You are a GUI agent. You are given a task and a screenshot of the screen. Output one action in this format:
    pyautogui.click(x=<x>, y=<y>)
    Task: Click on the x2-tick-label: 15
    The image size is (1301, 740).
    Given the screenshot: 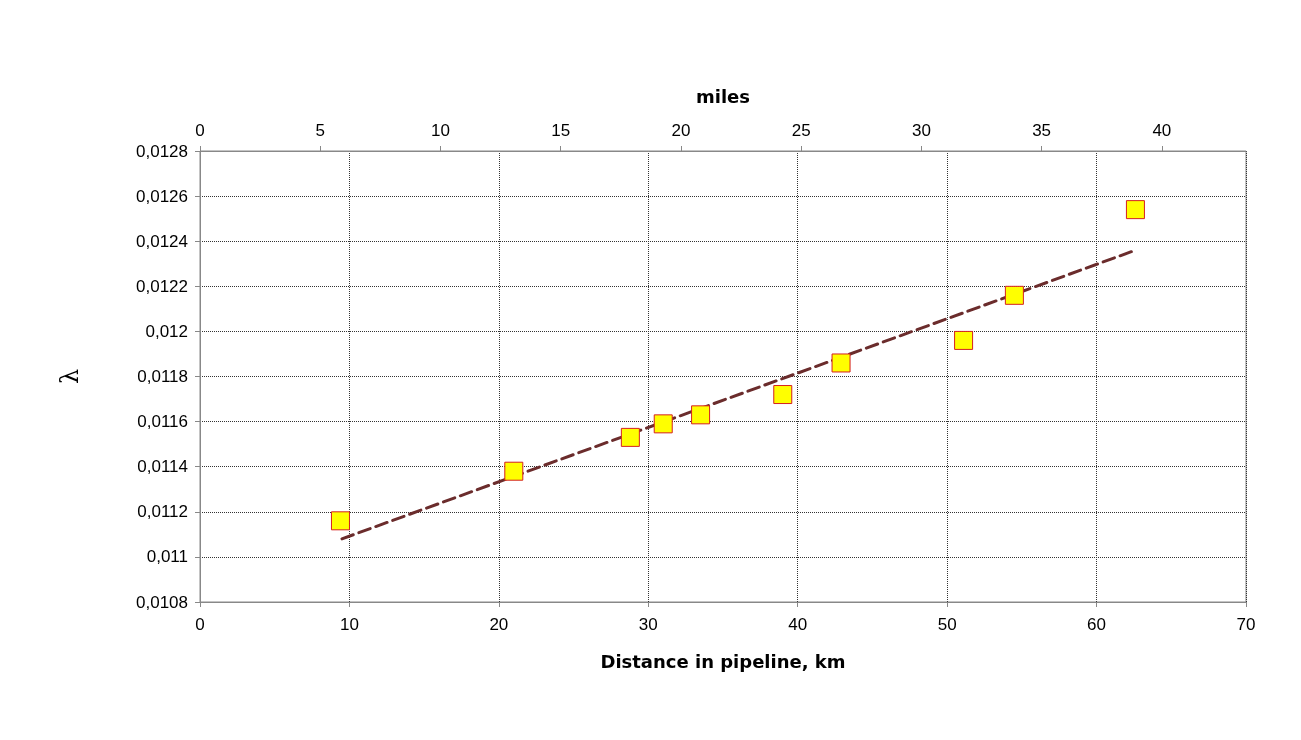 What is the action you would take?
    pyautogui.click(x=561, y=130)
    